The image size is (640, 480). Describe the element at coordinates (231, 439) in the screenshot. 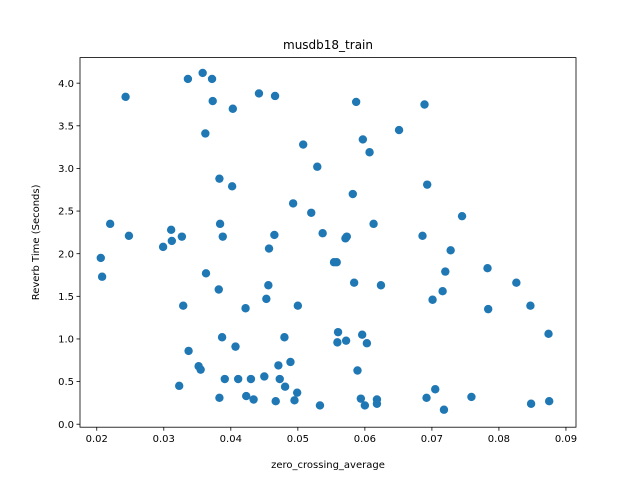

I see `x-tick-label: 0.04` at that location.